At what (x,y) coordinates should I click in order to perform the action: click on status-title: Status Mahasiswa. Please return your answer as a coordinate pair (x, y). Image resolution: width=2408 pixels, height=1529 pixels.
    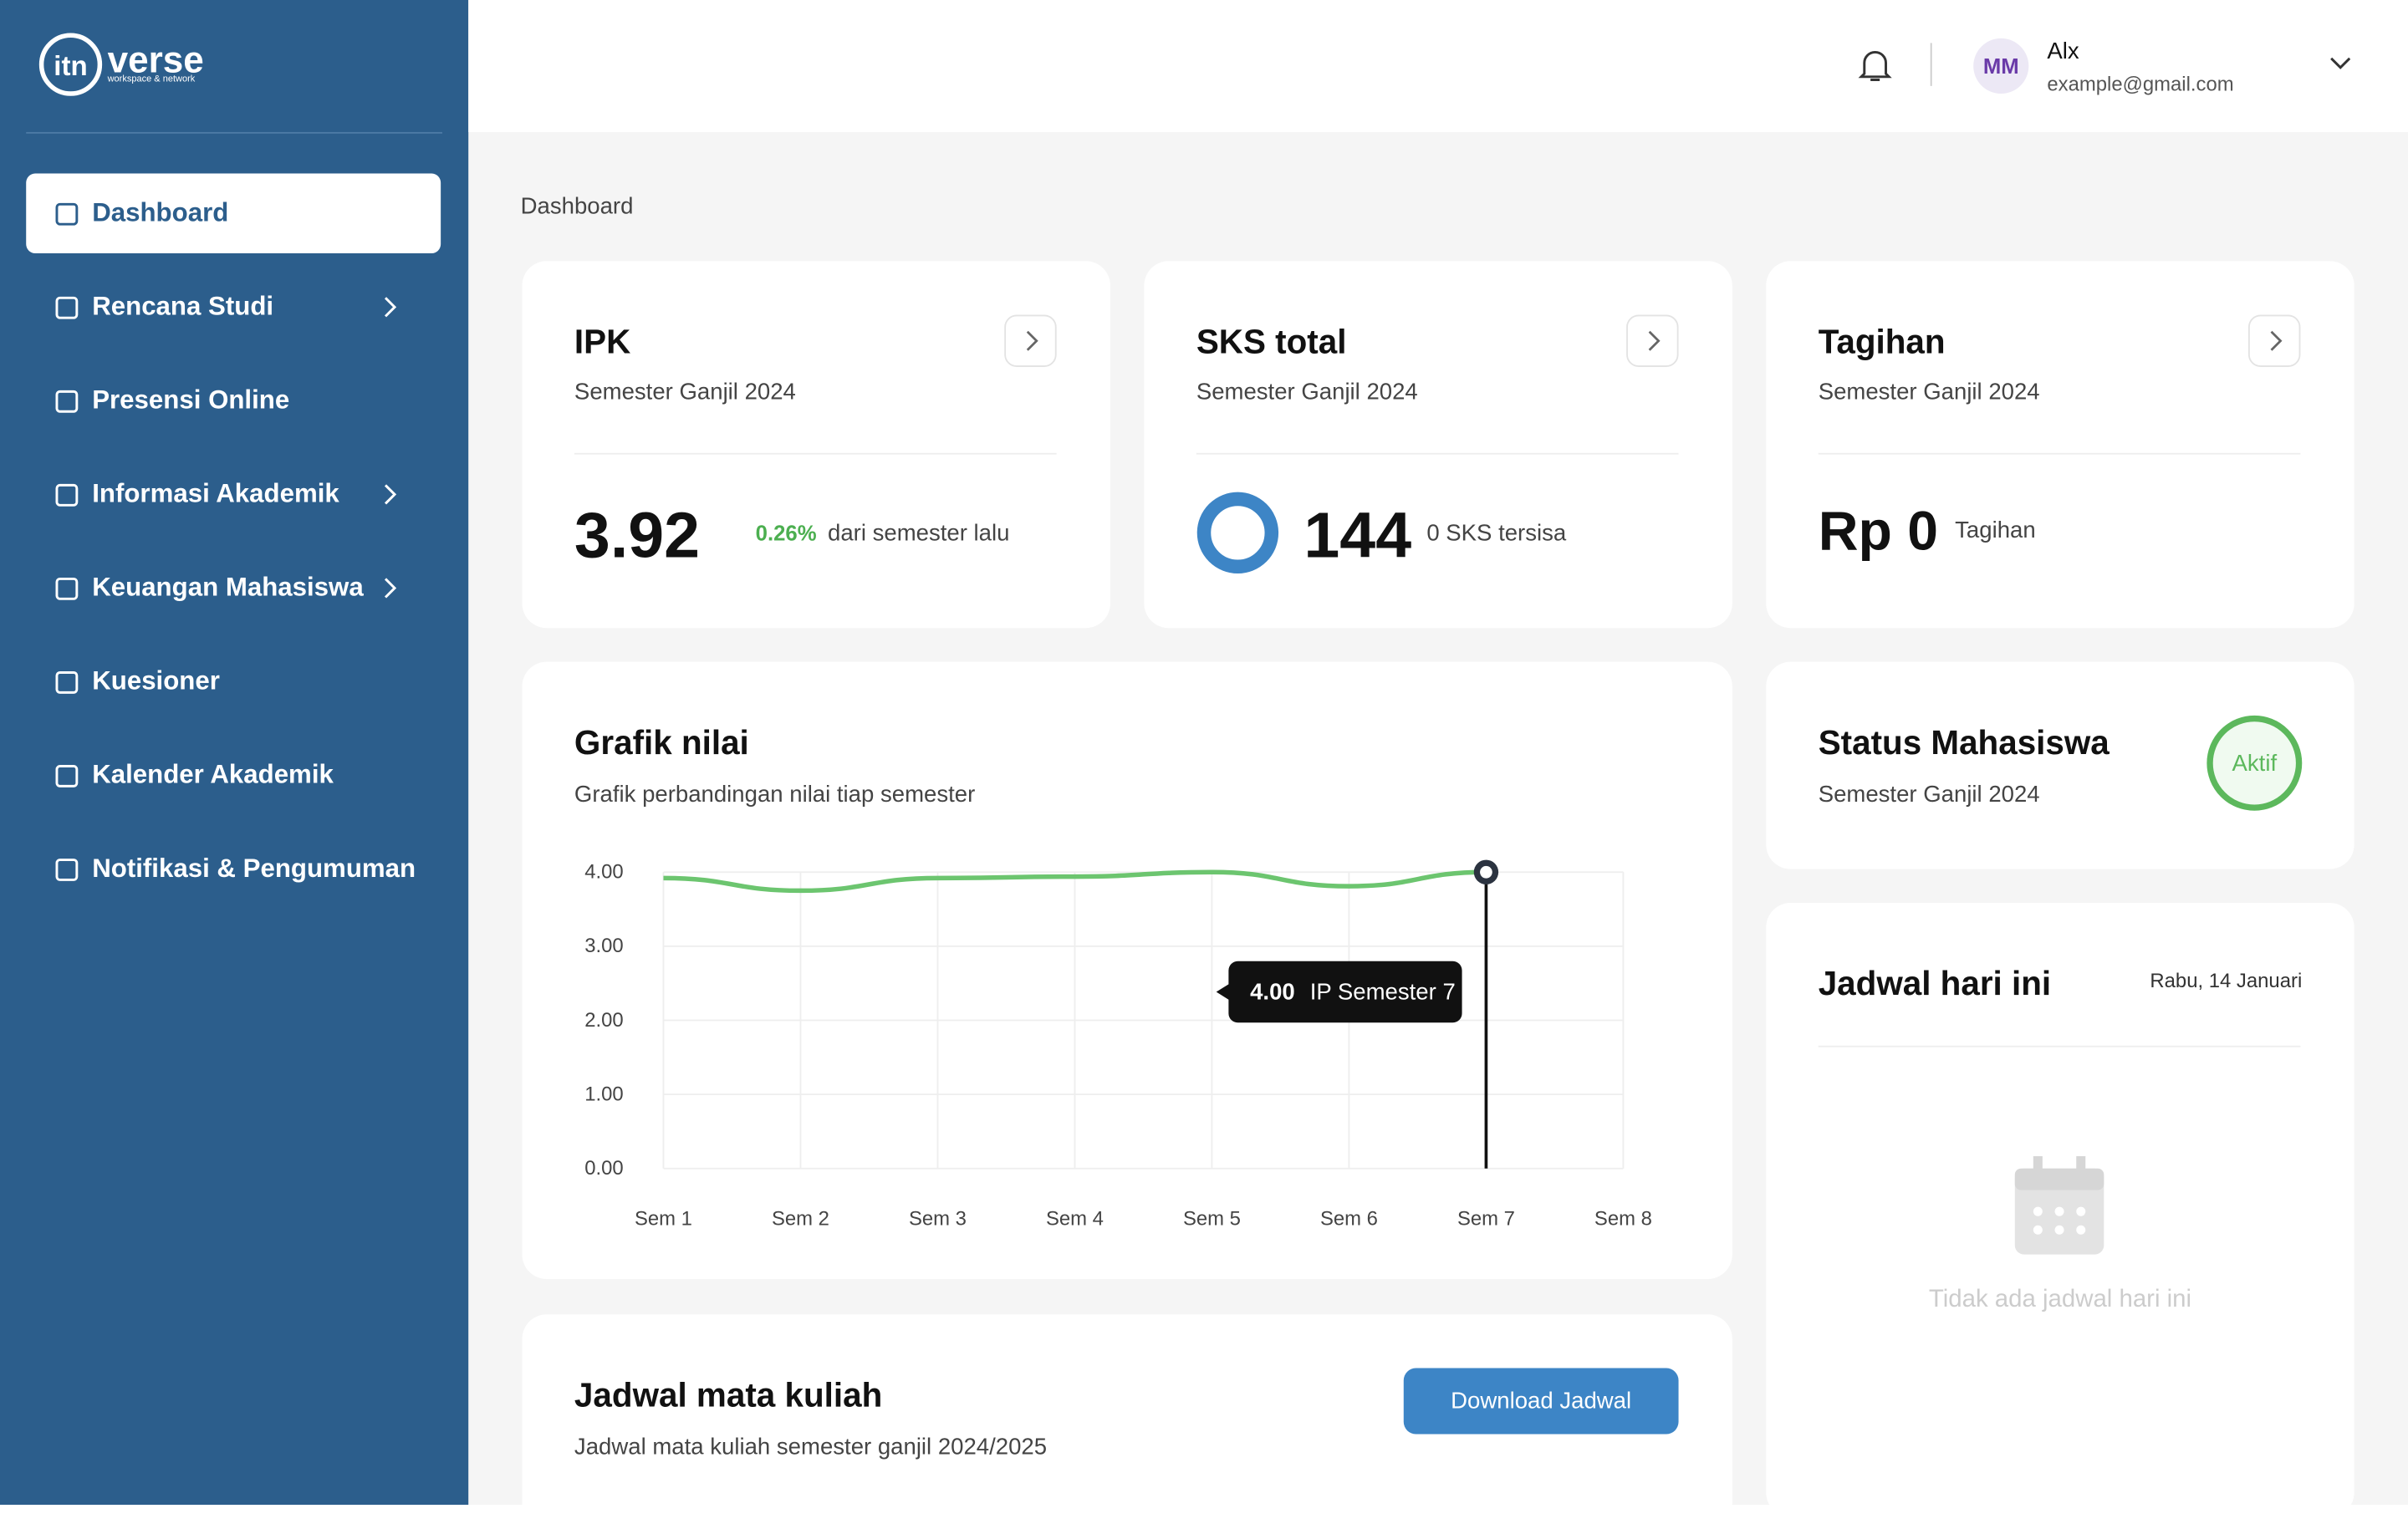
    Looking at the image, I should click on (1964, 742).